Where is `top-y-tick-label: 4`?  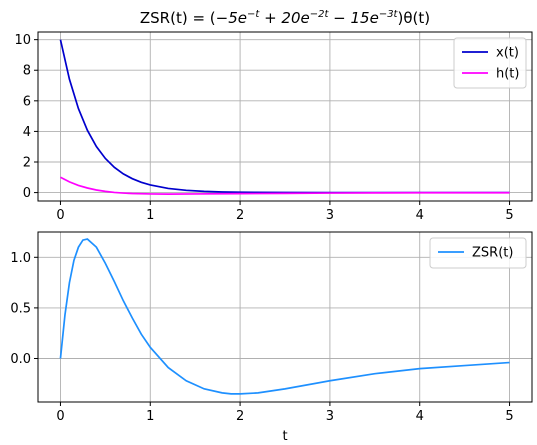 top-y-tick-label: 4 is located at coordinates (27, 132).